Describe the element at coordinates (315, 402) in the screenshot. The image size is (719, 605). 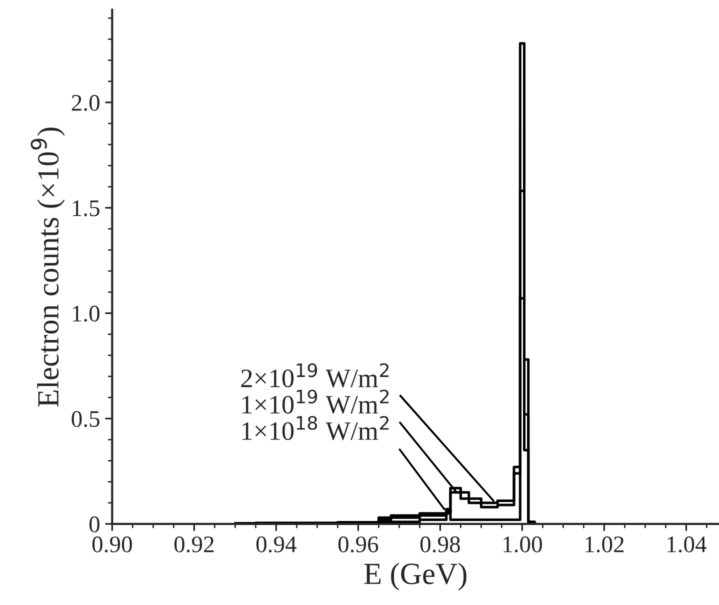
I see `annotation: 1×10$^{19}$ W/m$^{2}$` at that location.